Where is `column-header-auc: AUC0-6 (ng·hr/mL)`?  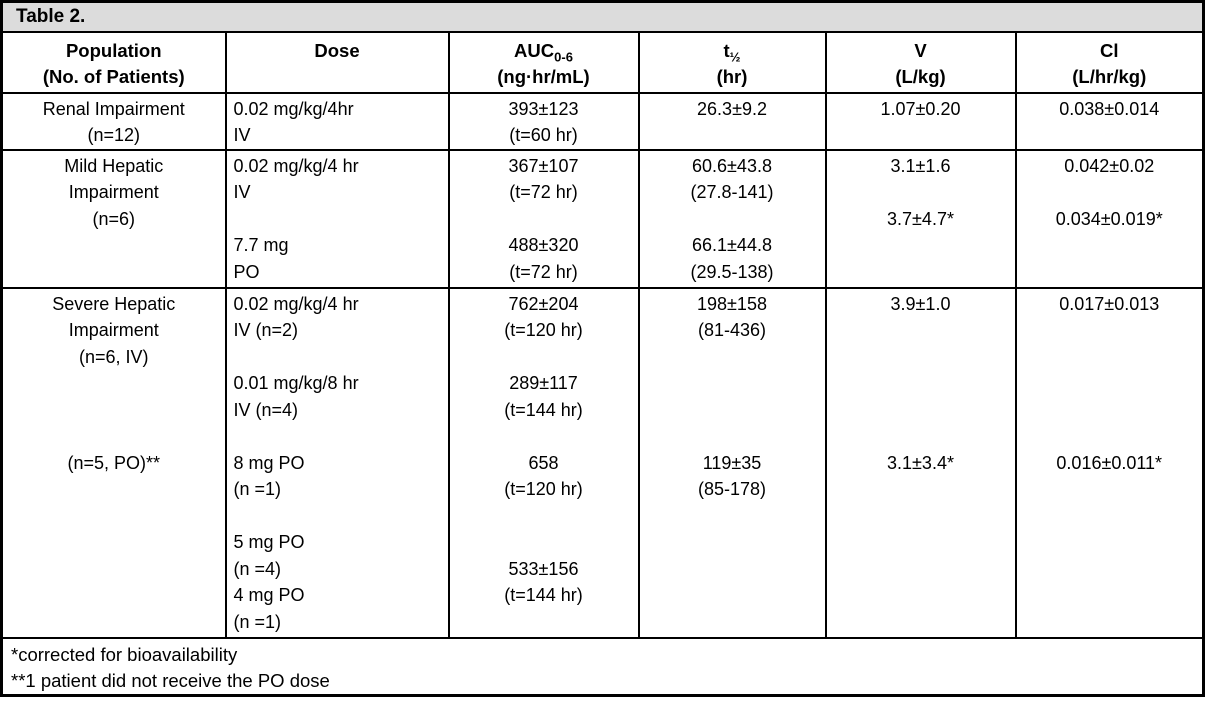
column-header-auc: AUC0-6 (ng·hr/mL) is located at coordinates (543, 62).